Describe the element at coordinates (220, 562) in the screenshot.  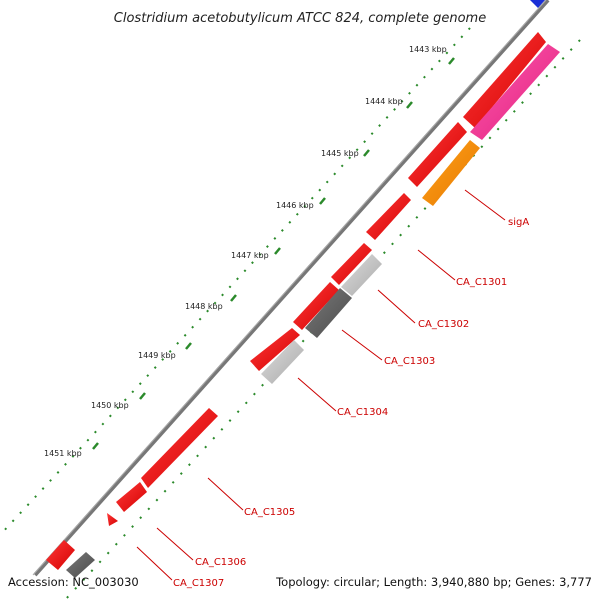
I see `gene-label-CA_C1306: CA_C1306` at that location.